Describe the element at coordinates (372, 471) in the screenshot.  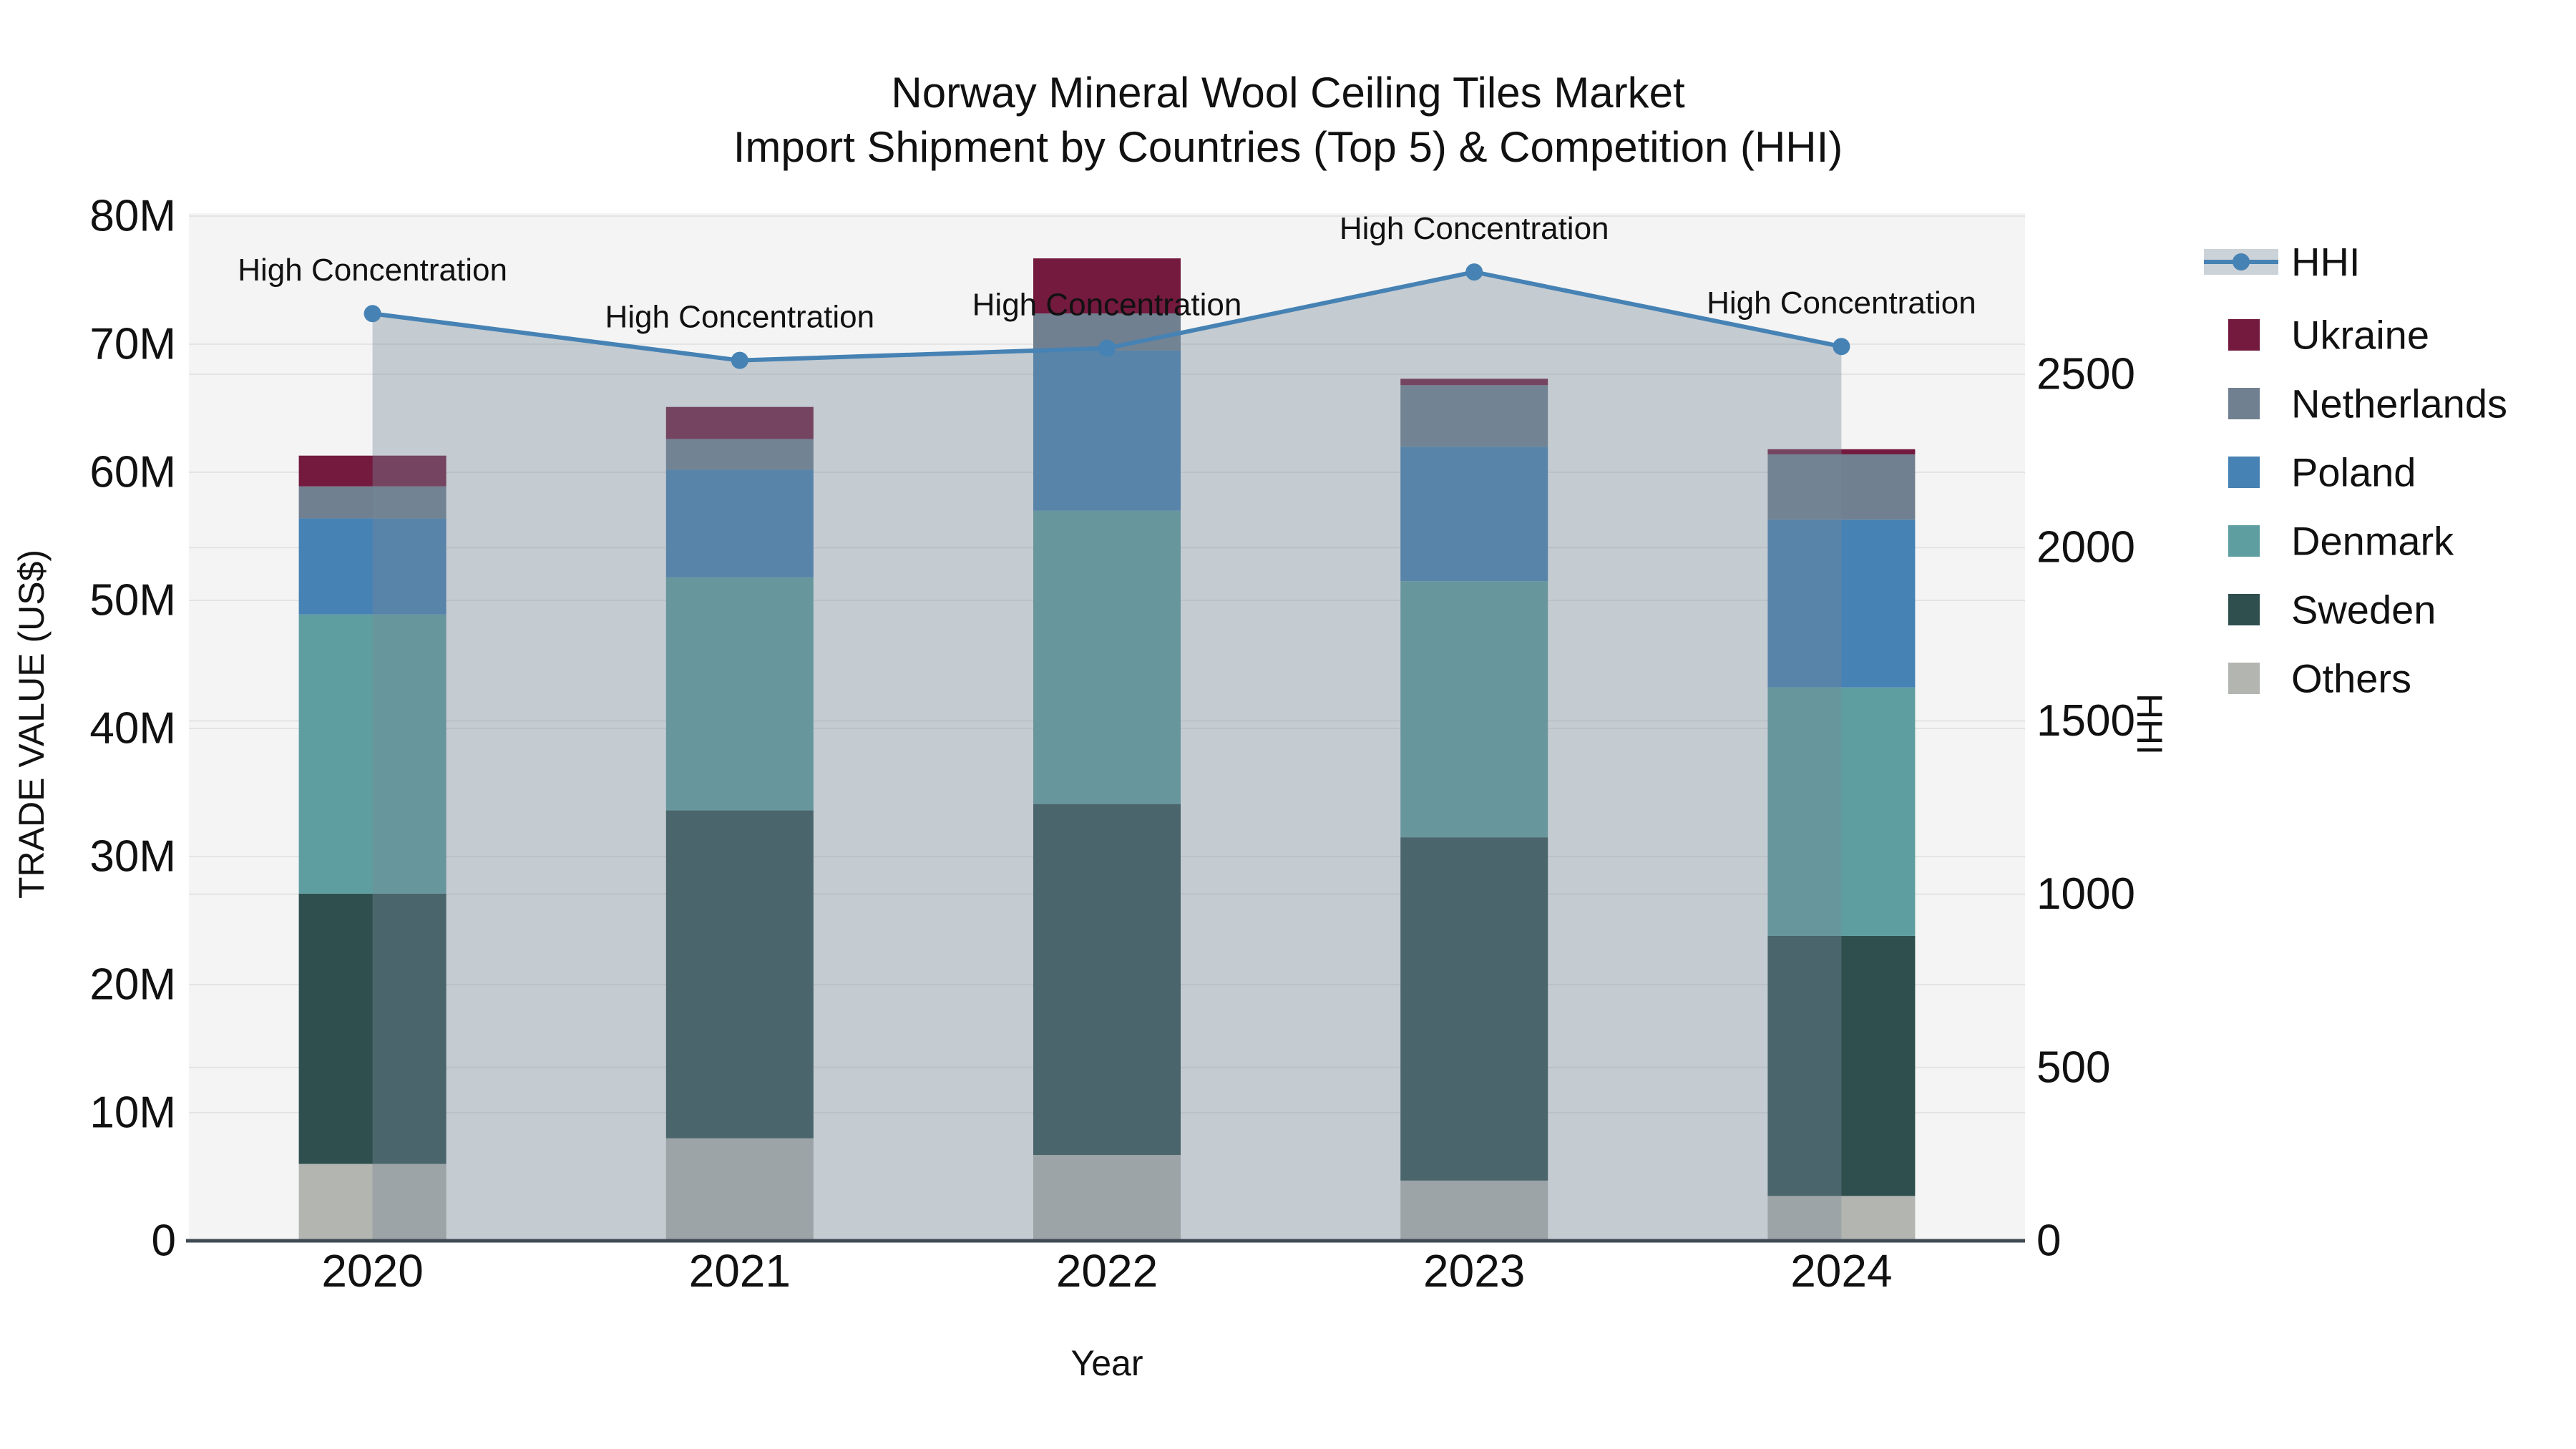
I see `bar-segment-ukraine-2020` at that location.